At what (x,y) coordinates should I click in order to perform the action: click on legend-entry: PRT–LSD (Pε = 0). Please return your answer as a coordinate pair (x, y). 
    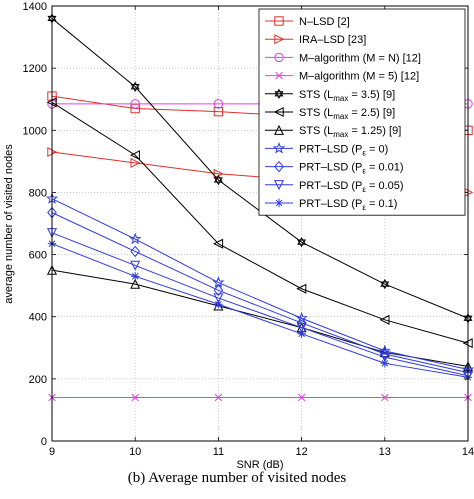
    Looking at the image, I should click on (326, 149).